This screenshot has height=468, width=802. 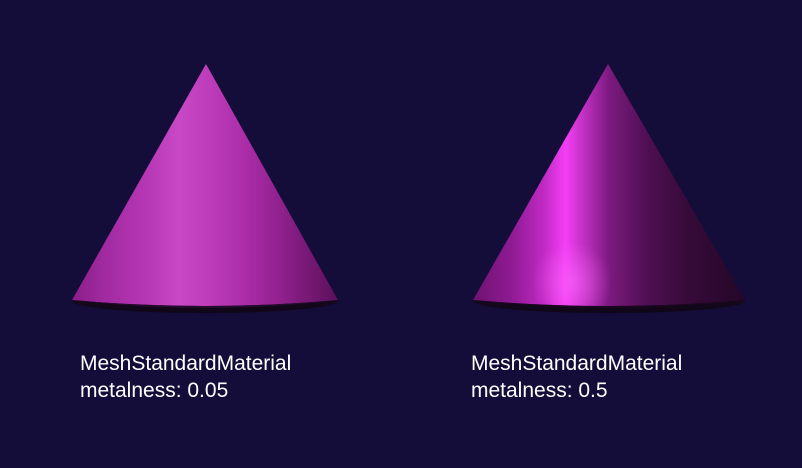 I want to click on caption-right: MeshStandardMaterial metalness: 0.5, so click(x=576, y=377).